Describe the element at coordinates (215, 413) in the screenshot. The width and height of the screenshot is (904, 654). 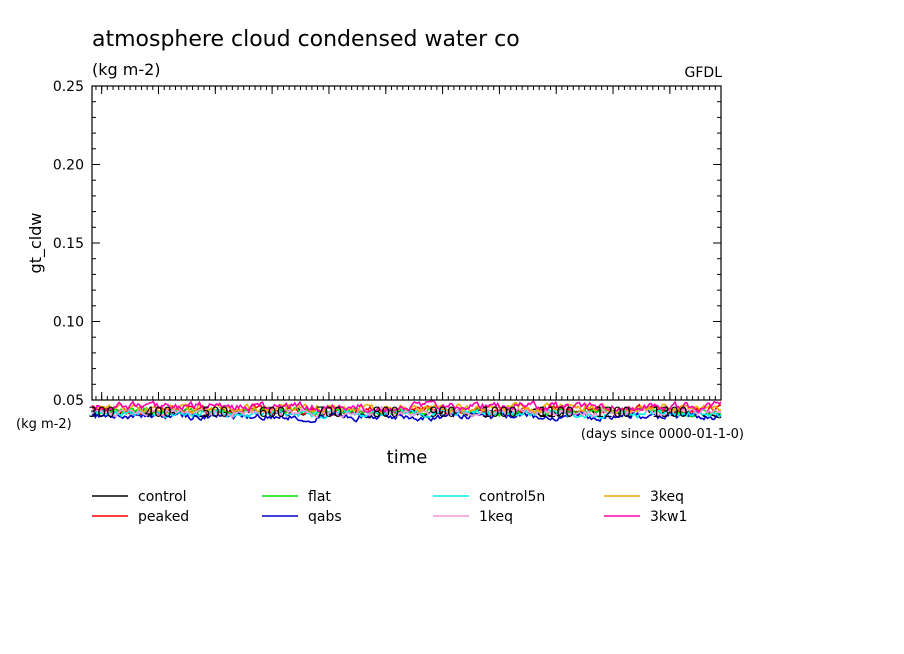
I see `x-tick-label: 500` at that location.